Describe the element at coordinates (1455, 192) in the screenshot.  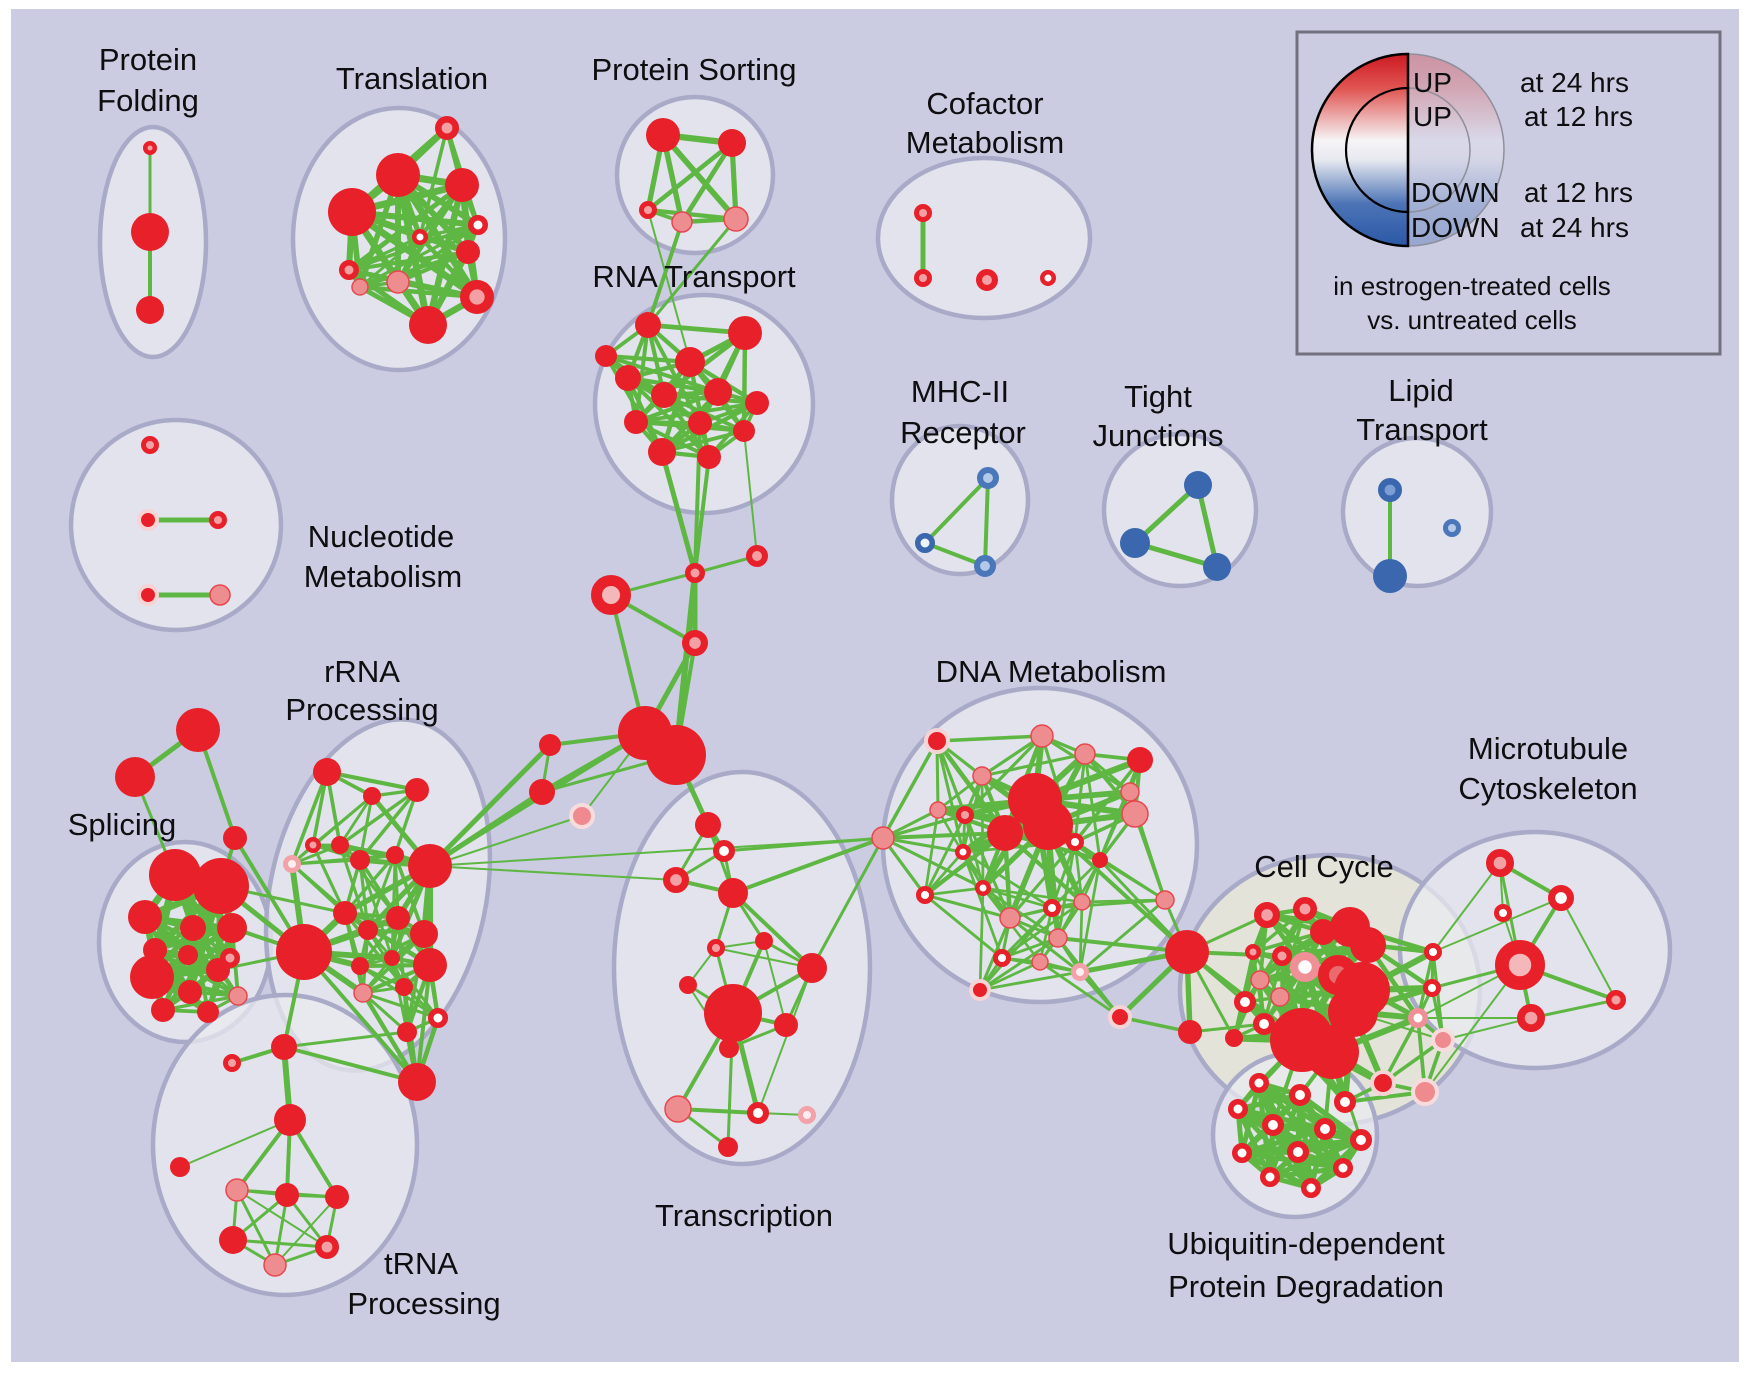
I see `legend-down-12-label: DOWN` at that location.